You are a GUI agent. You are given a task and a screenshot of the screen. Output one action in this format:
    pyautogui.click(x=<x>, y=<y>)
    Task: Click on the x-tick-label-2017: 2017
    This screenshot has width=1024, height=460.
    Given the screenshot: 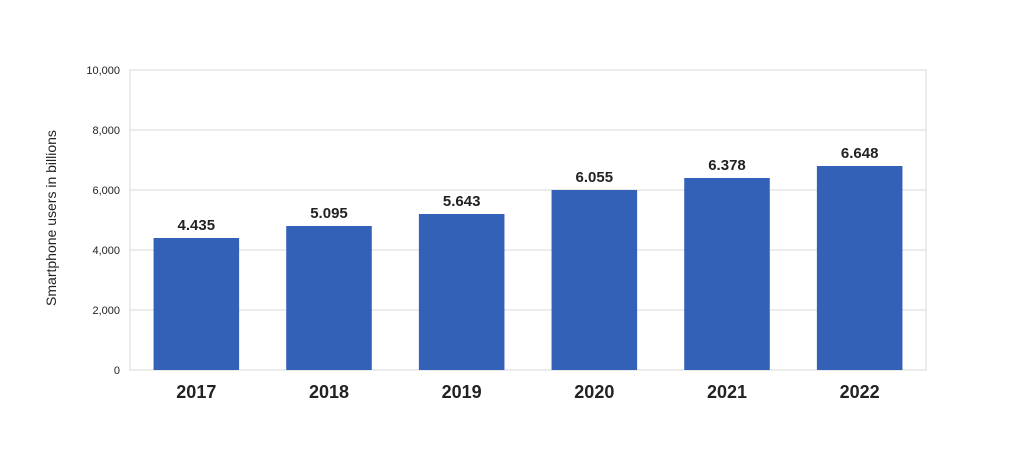 What is the action you would take?
    pyautogui.click(x=196, y=392)
    